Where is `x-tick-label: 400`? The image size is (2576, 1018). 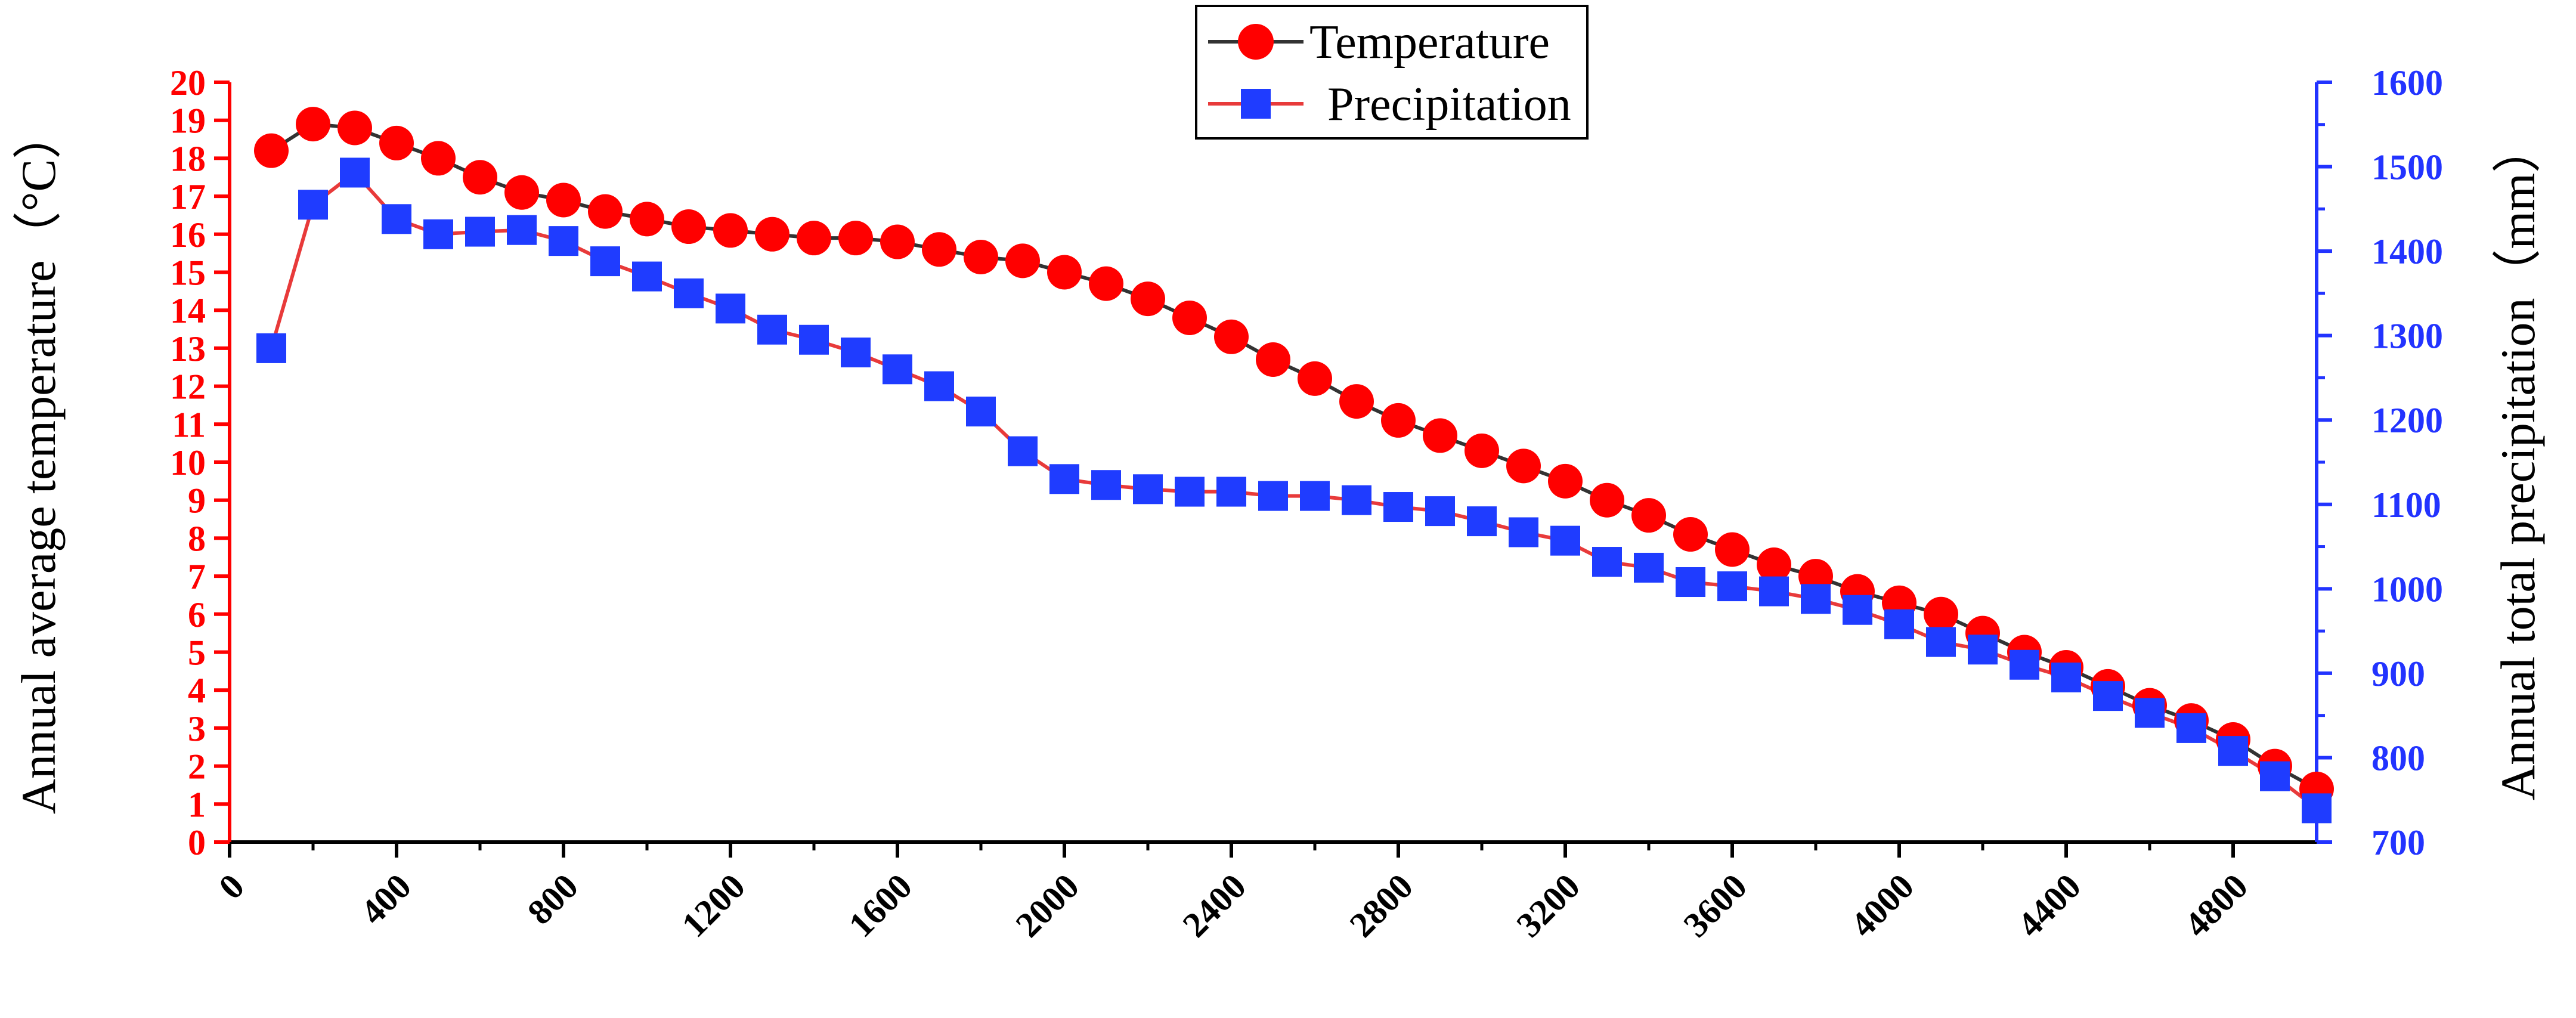
x-tick-label: 400 is located at coordinates (386, 900).